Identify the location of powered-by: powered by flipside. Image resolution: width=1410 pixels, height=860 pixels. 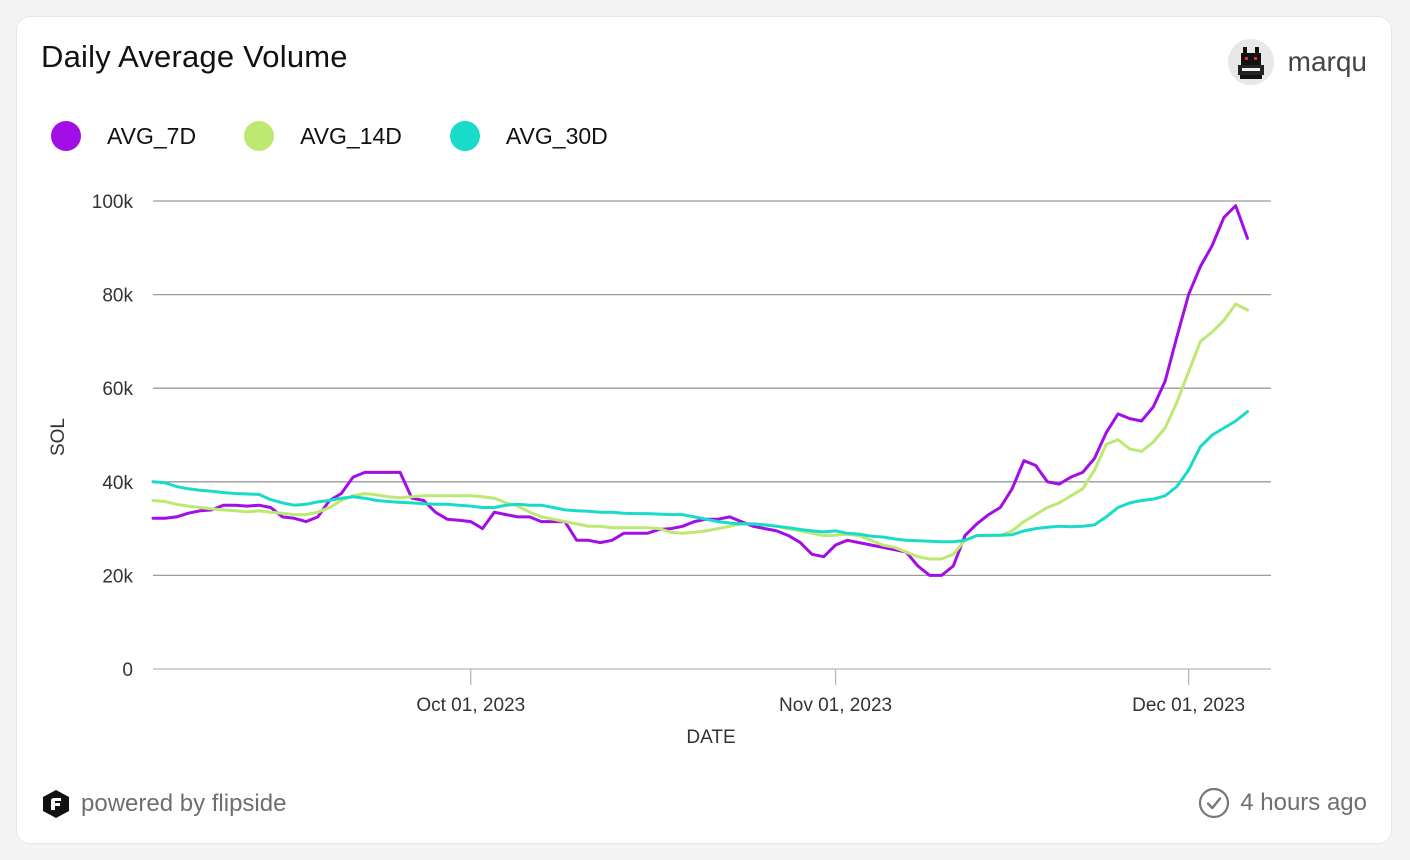
(163, 804).